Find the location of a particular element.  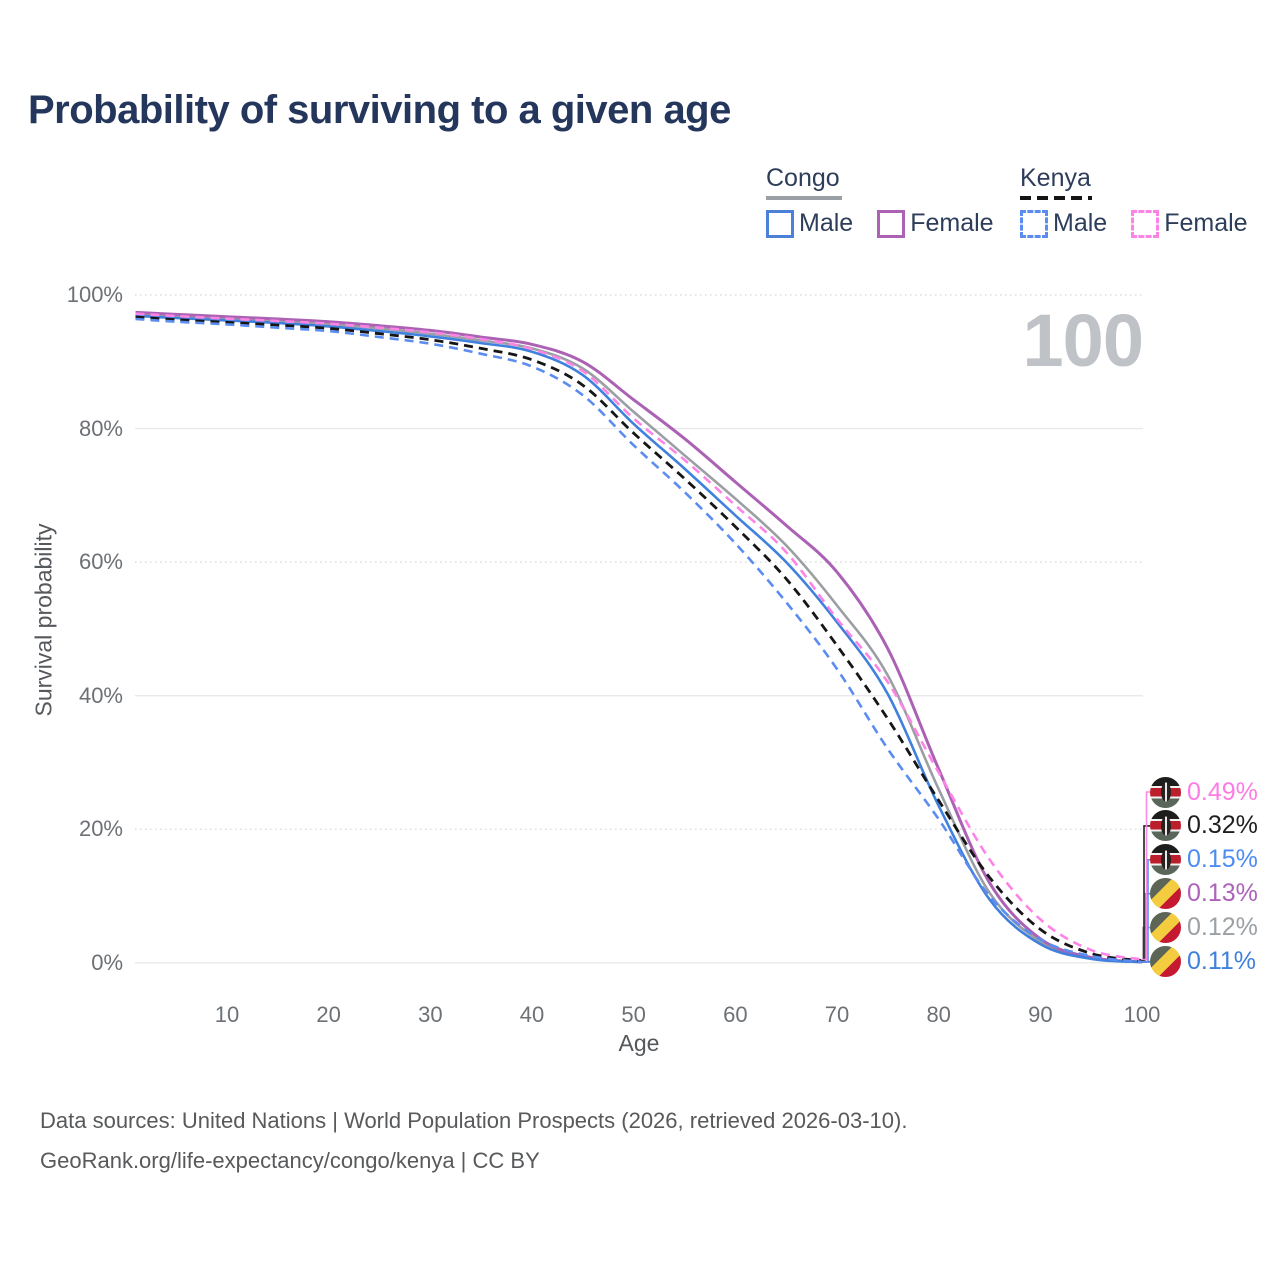

end-label-value: 0.49% is located at coordinates (1222, 791).